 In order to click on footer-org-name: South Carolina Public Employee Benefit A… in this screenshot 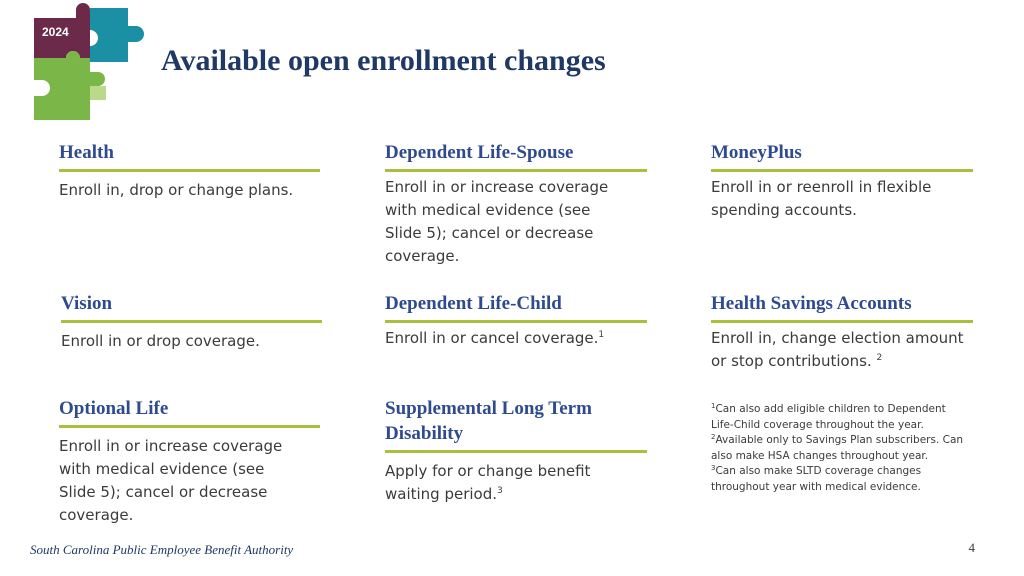, I will do `click(162, 549)`.